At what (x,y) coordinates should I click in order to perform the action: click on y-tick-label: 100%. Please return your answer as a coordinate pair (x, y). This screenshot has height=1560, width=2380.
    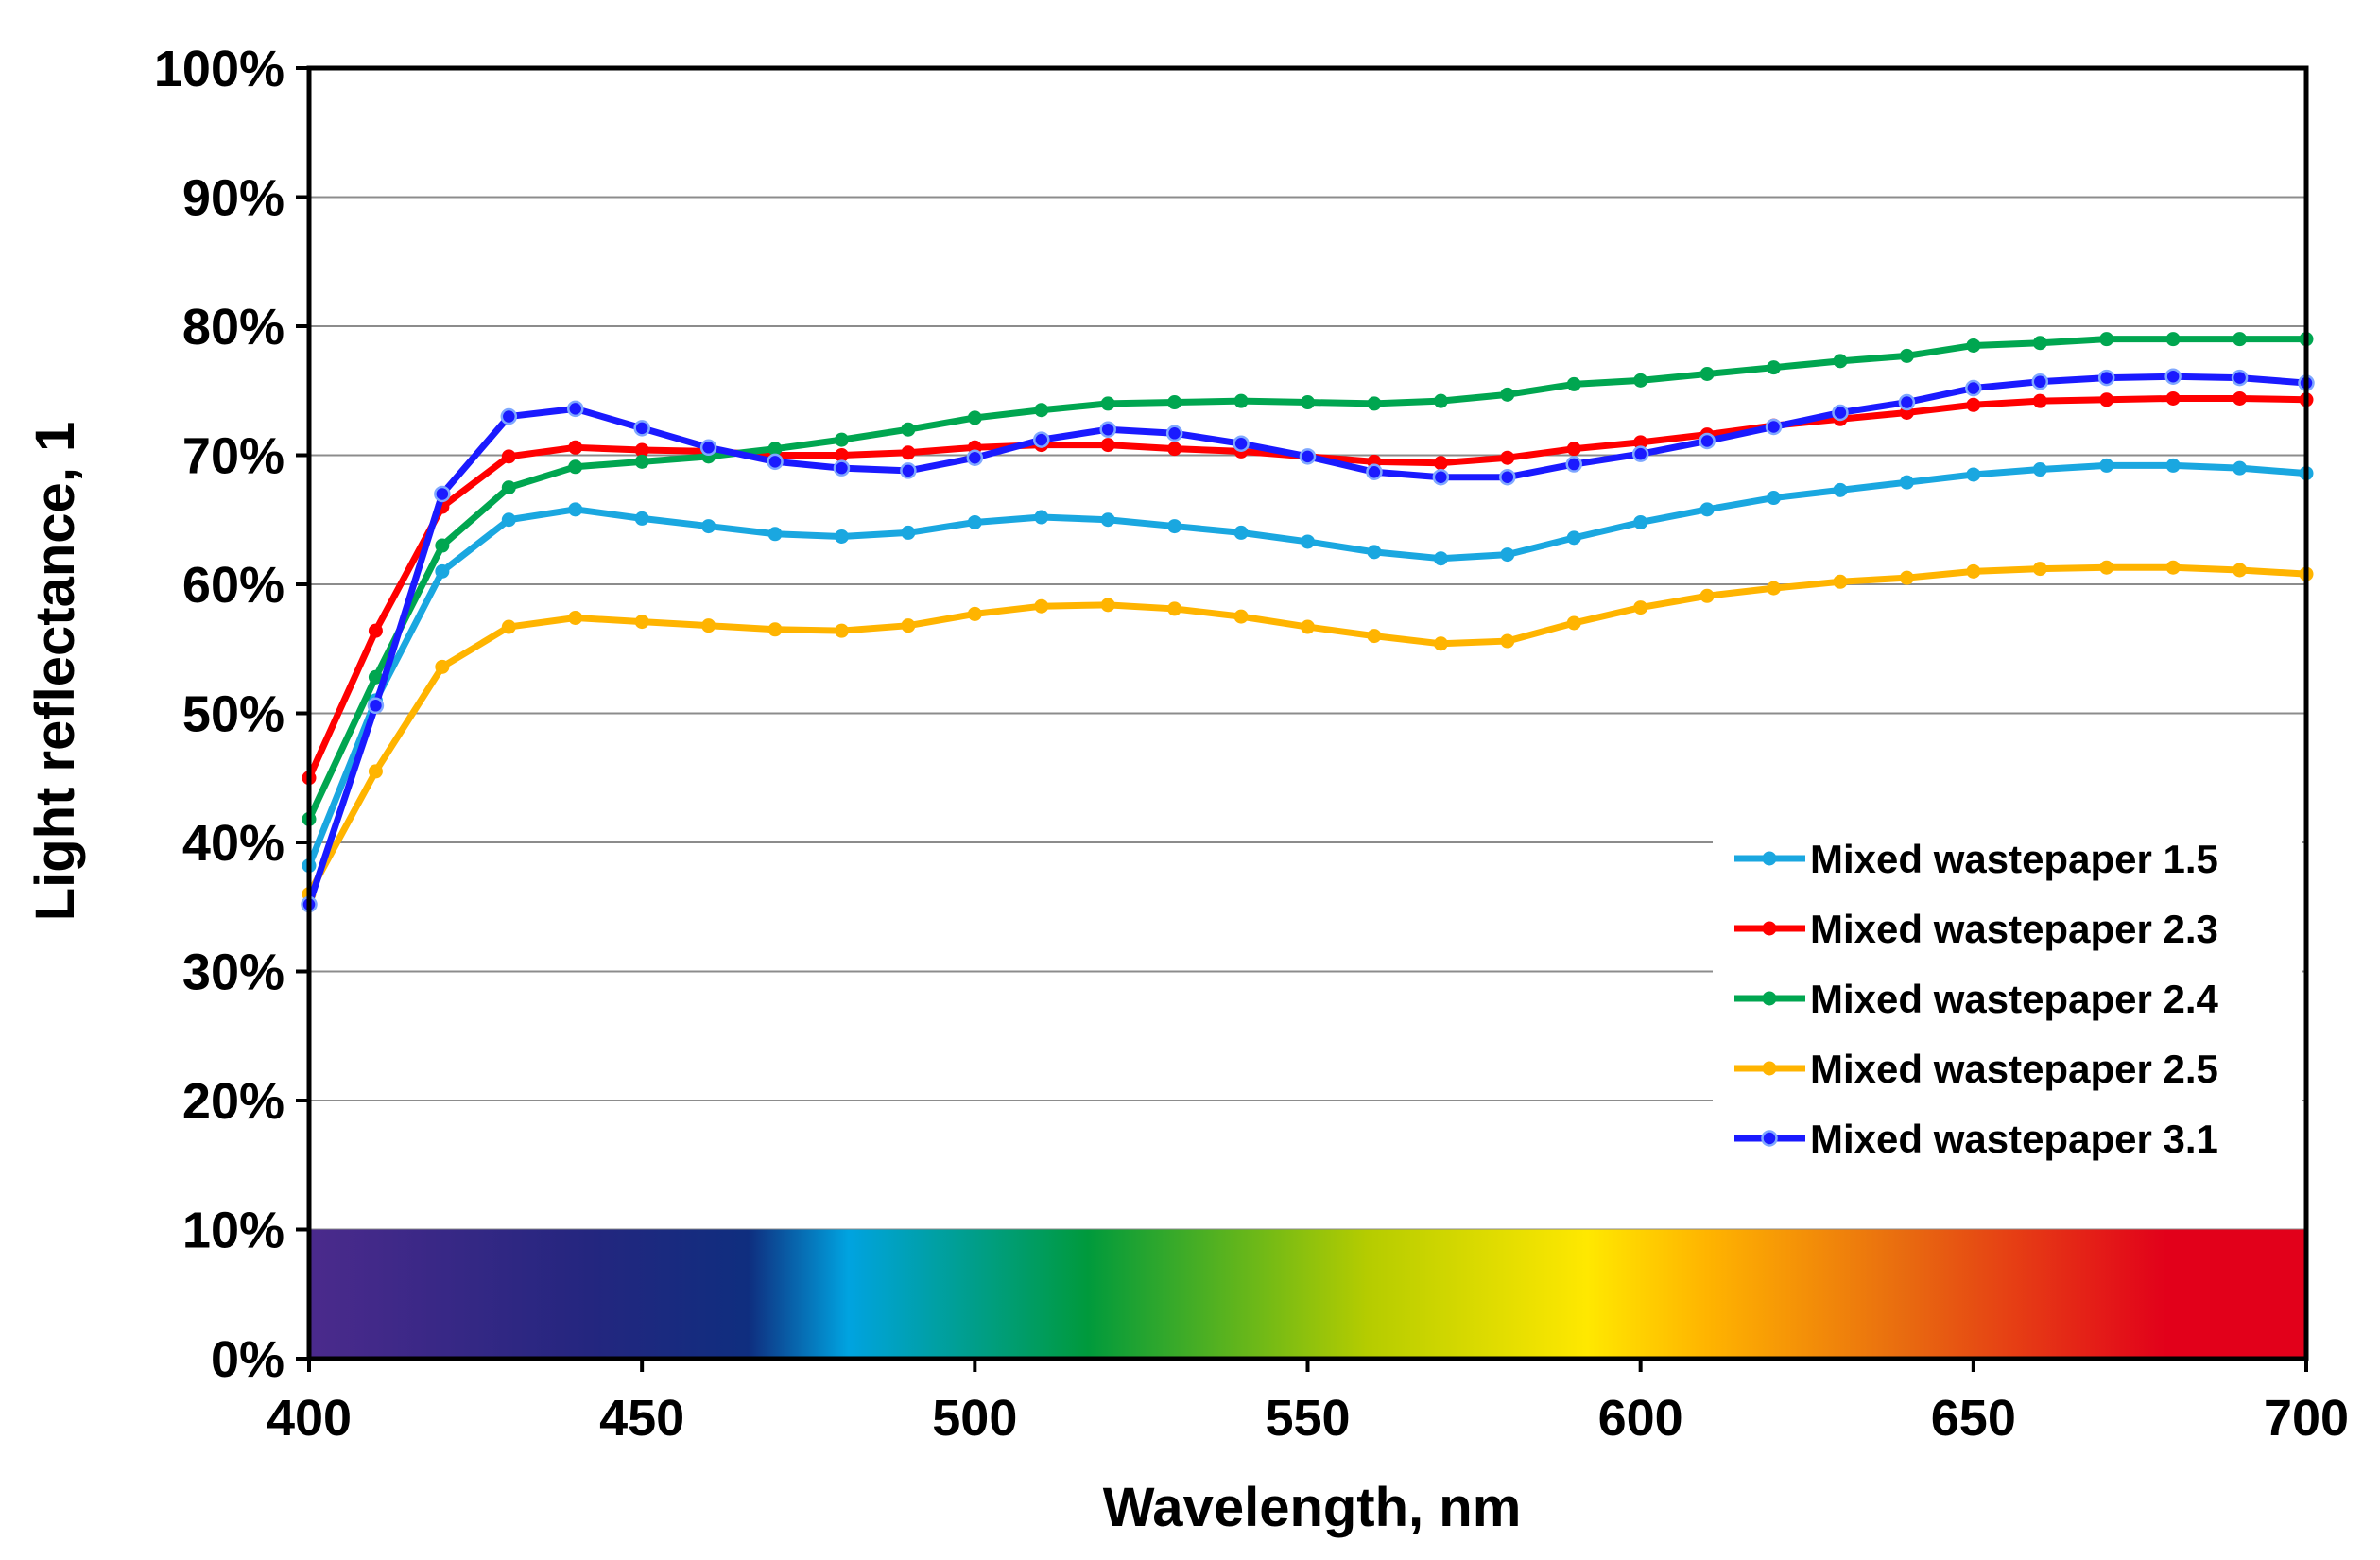
    Looking at the image, I should click on (220, 69).